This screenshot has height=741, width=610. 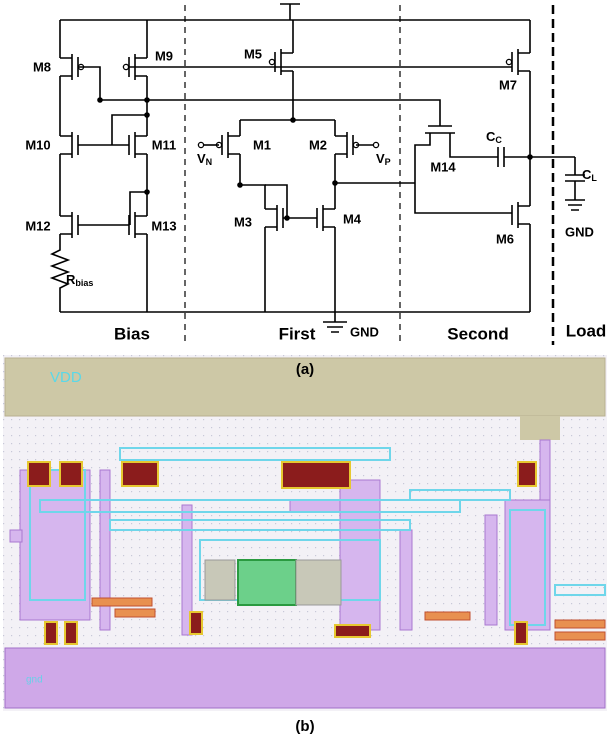 I want to click on device-label: M13, so click(x=163, y=225).